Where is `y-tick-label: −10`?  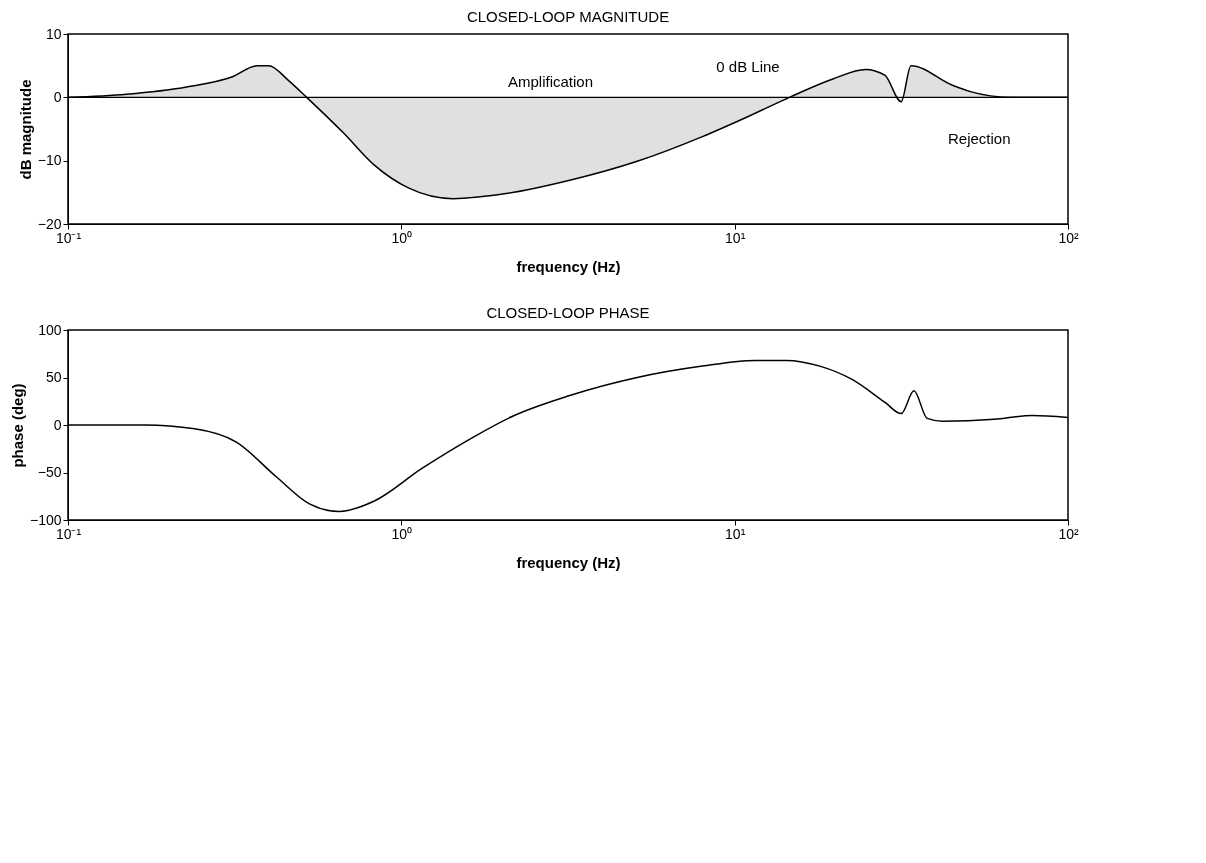 y-tick-label: −10 is located at coordinates (49, 160).